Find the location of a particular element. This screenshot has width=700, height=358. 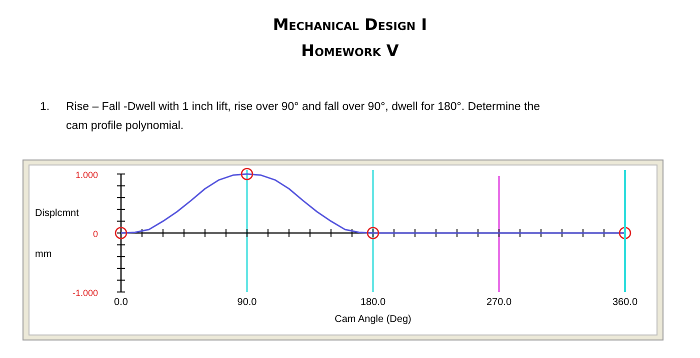

x-axis-title: Cam Angle (Deg) is located at coordinates (373, 319).